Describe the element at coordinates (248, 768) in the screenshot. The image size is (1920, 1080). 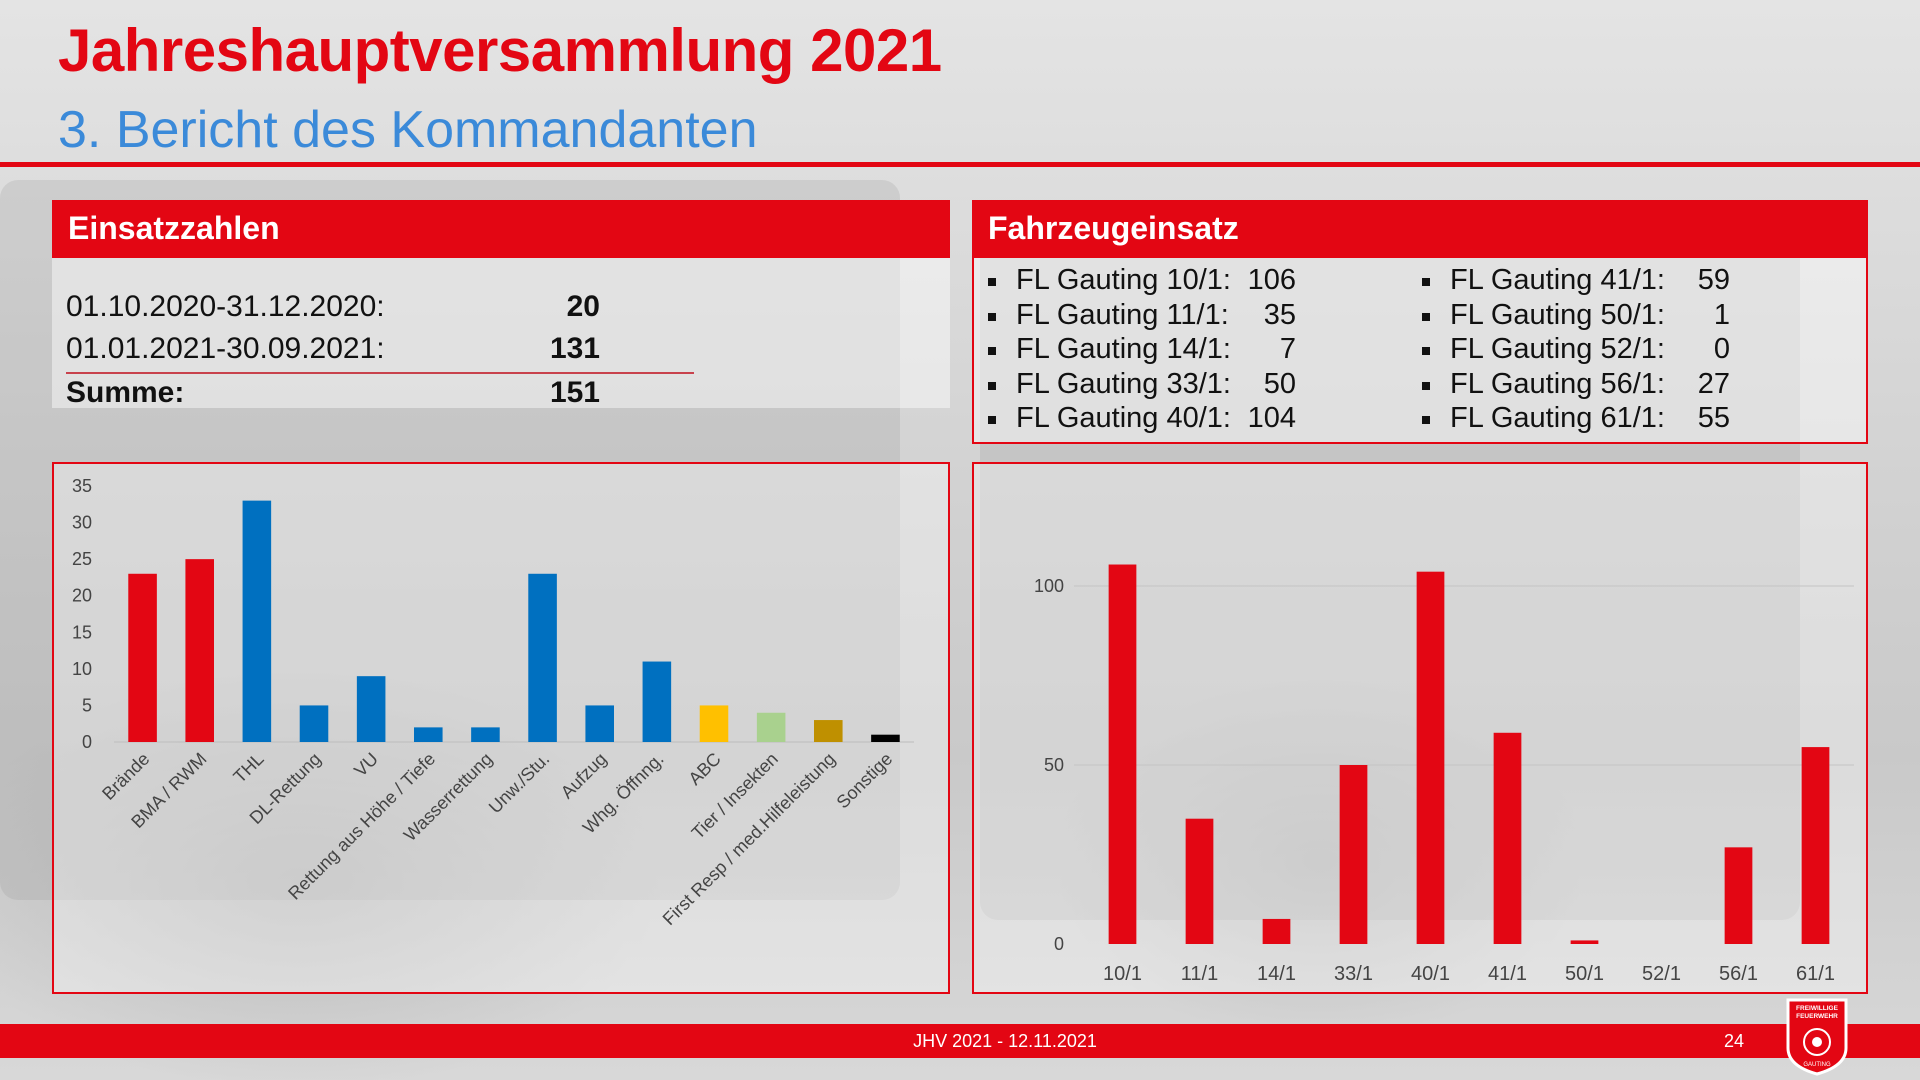
I see `x-tick-label: THL` at that location.